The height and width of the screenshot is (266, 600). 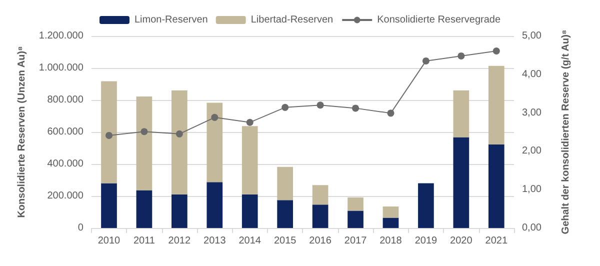 What do you see at coordinates (65, 164) in the screenshot?
I see `y-tick-label: 400.000` at bounding box center [65, 164].